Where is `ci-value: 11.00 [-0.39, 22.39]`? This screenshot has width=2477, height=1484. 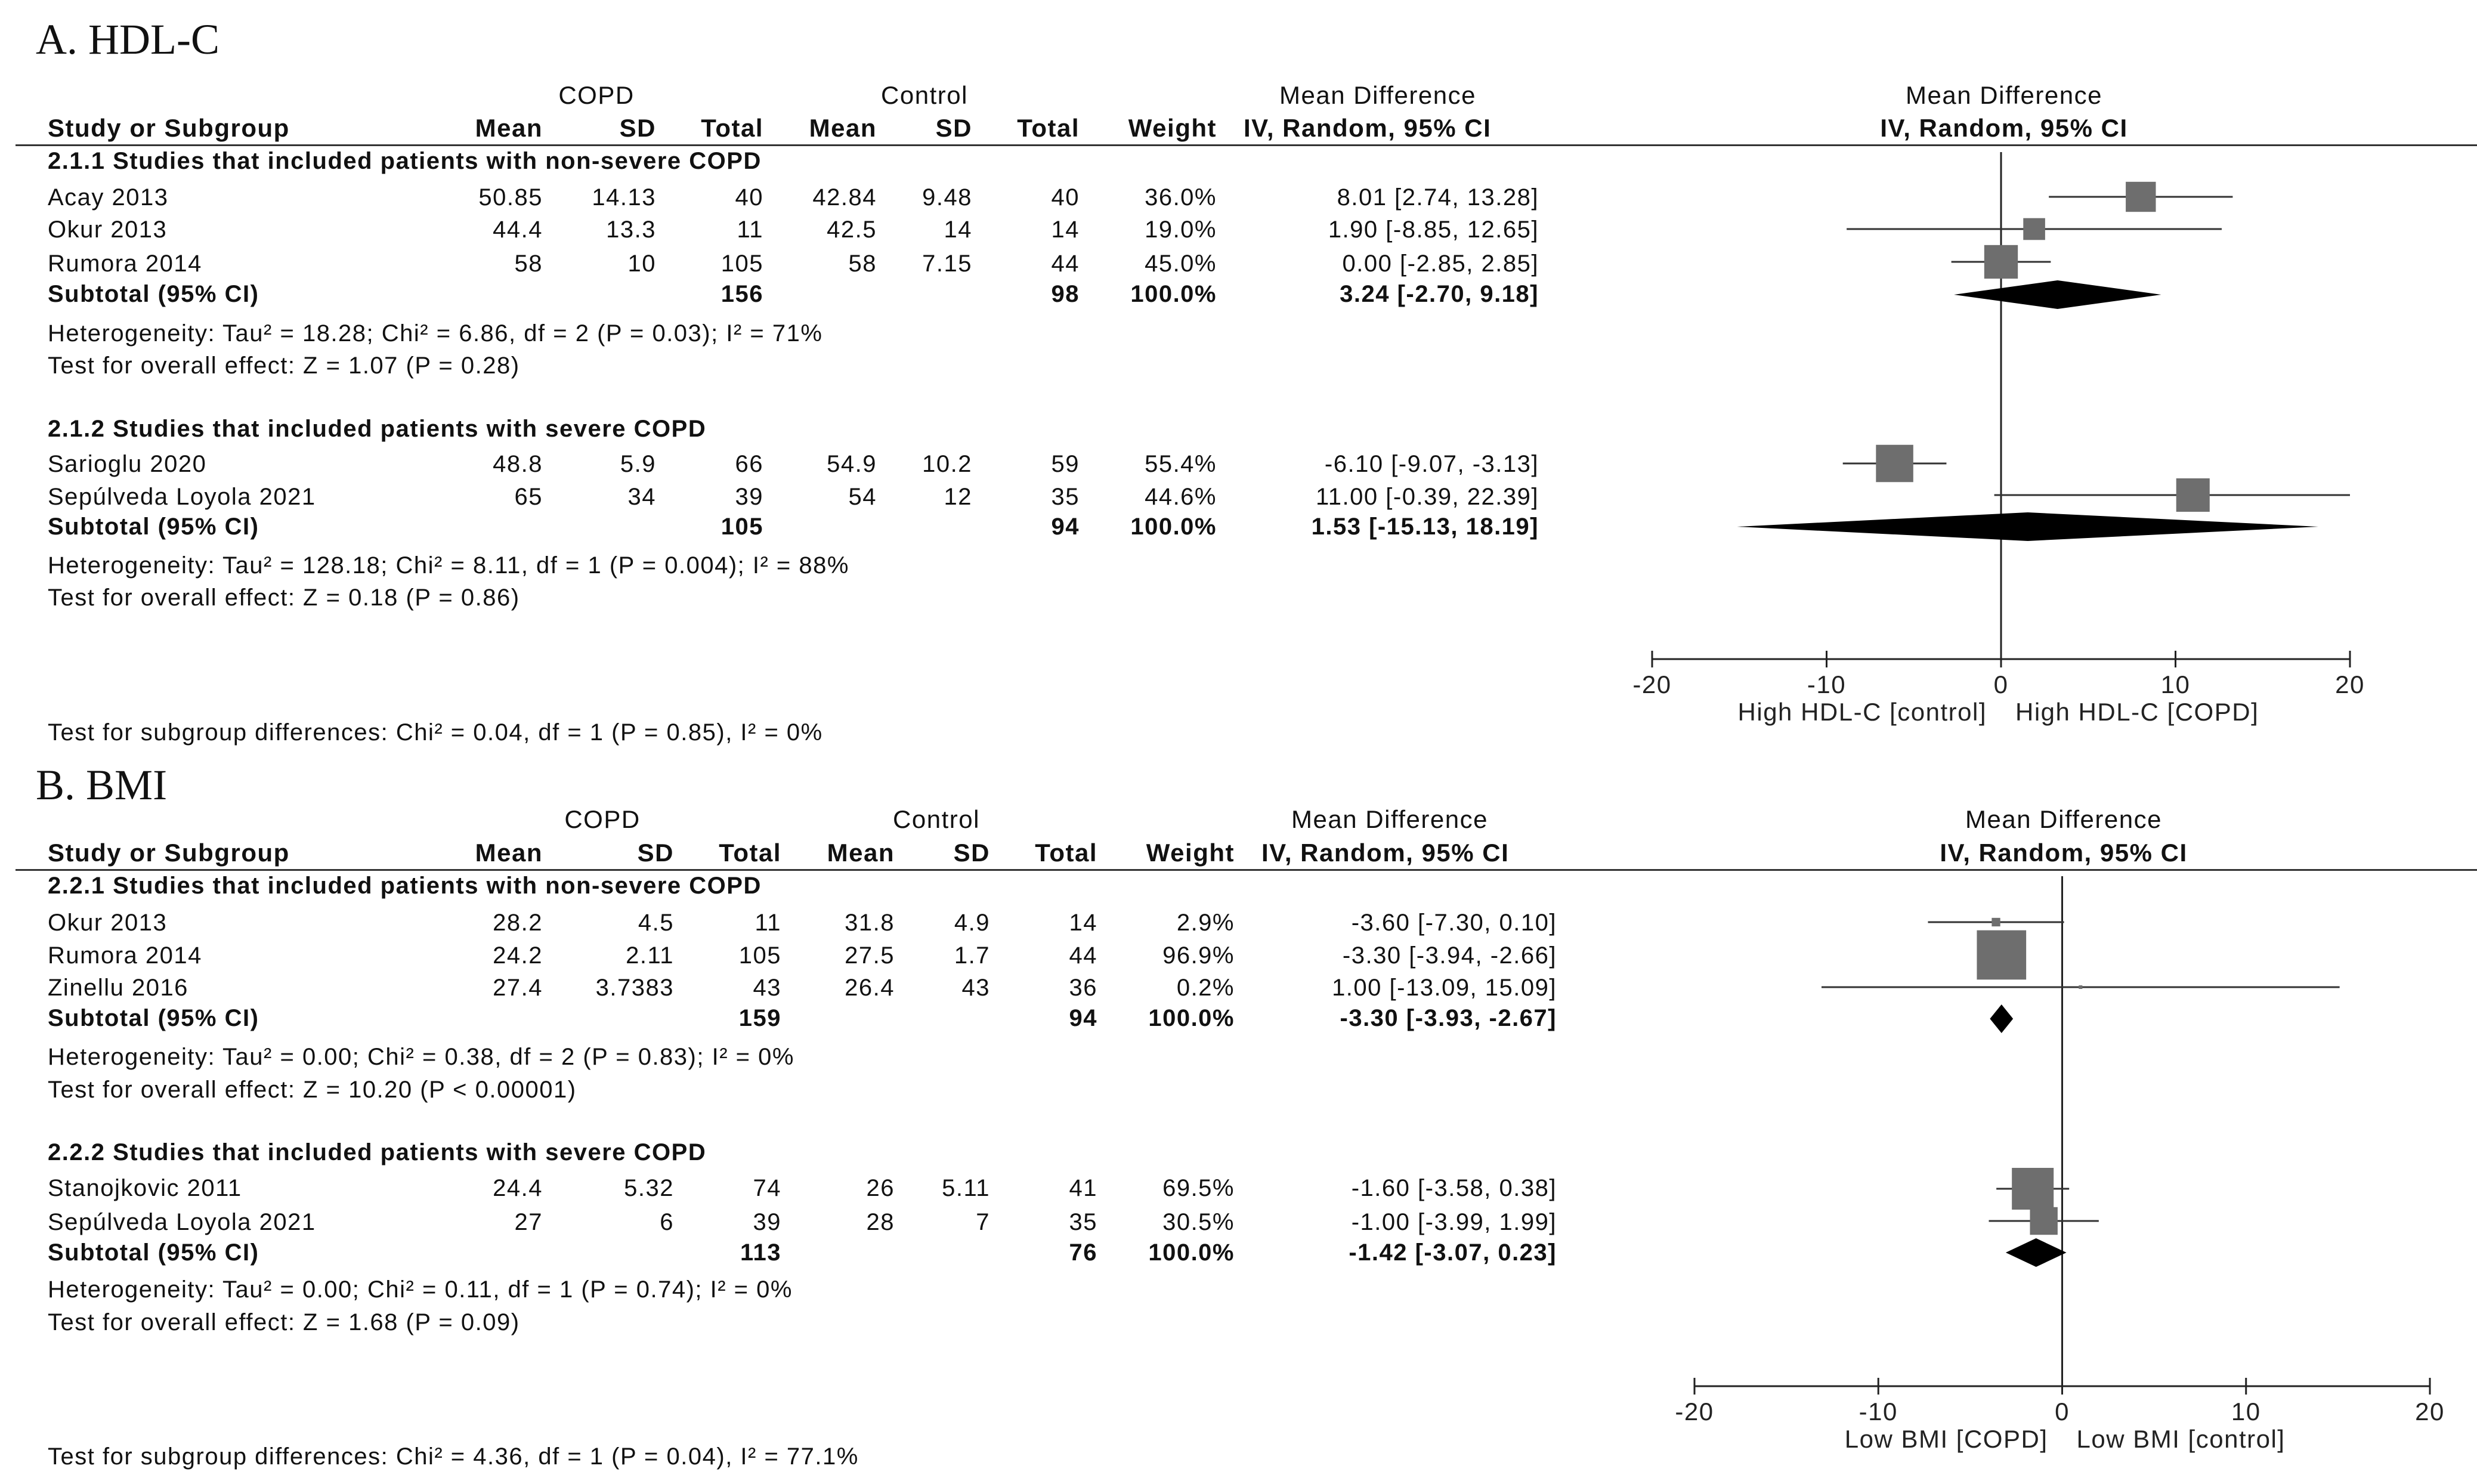
ci-value: 11.00 [-0.39, 22.39] is located at coordinates (1427, 497).